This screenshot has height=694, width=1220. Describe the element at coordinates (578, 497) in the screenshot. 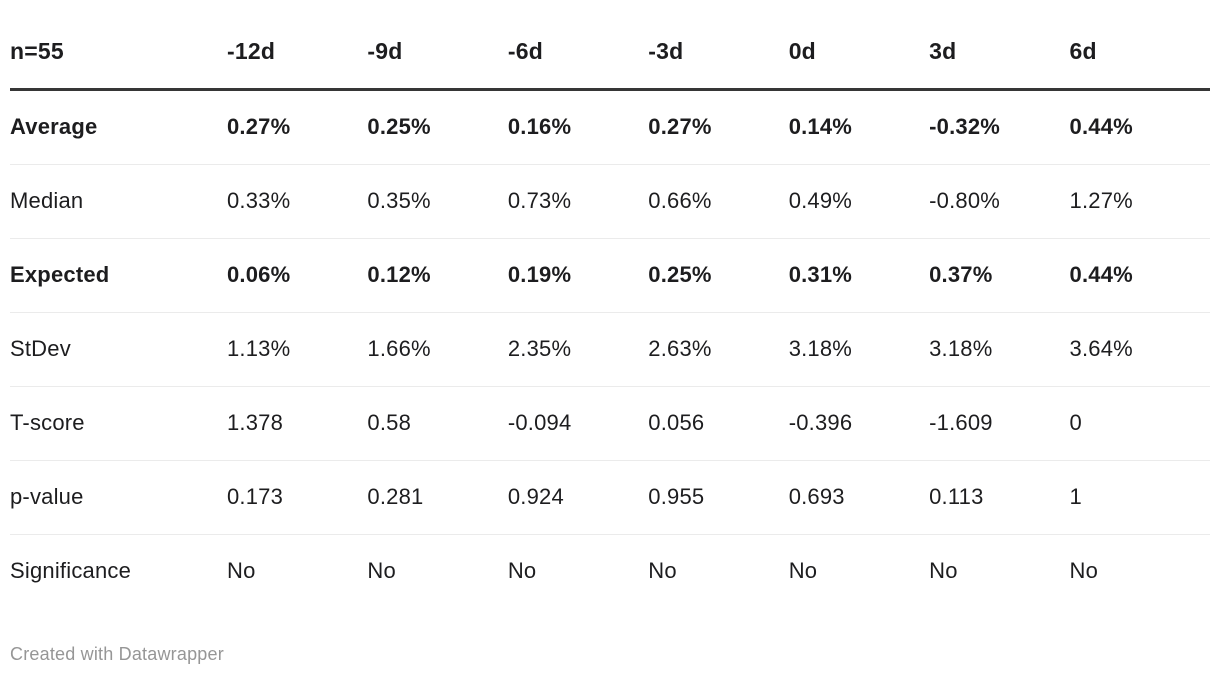

I see `table-cell: 0.924` at that location.